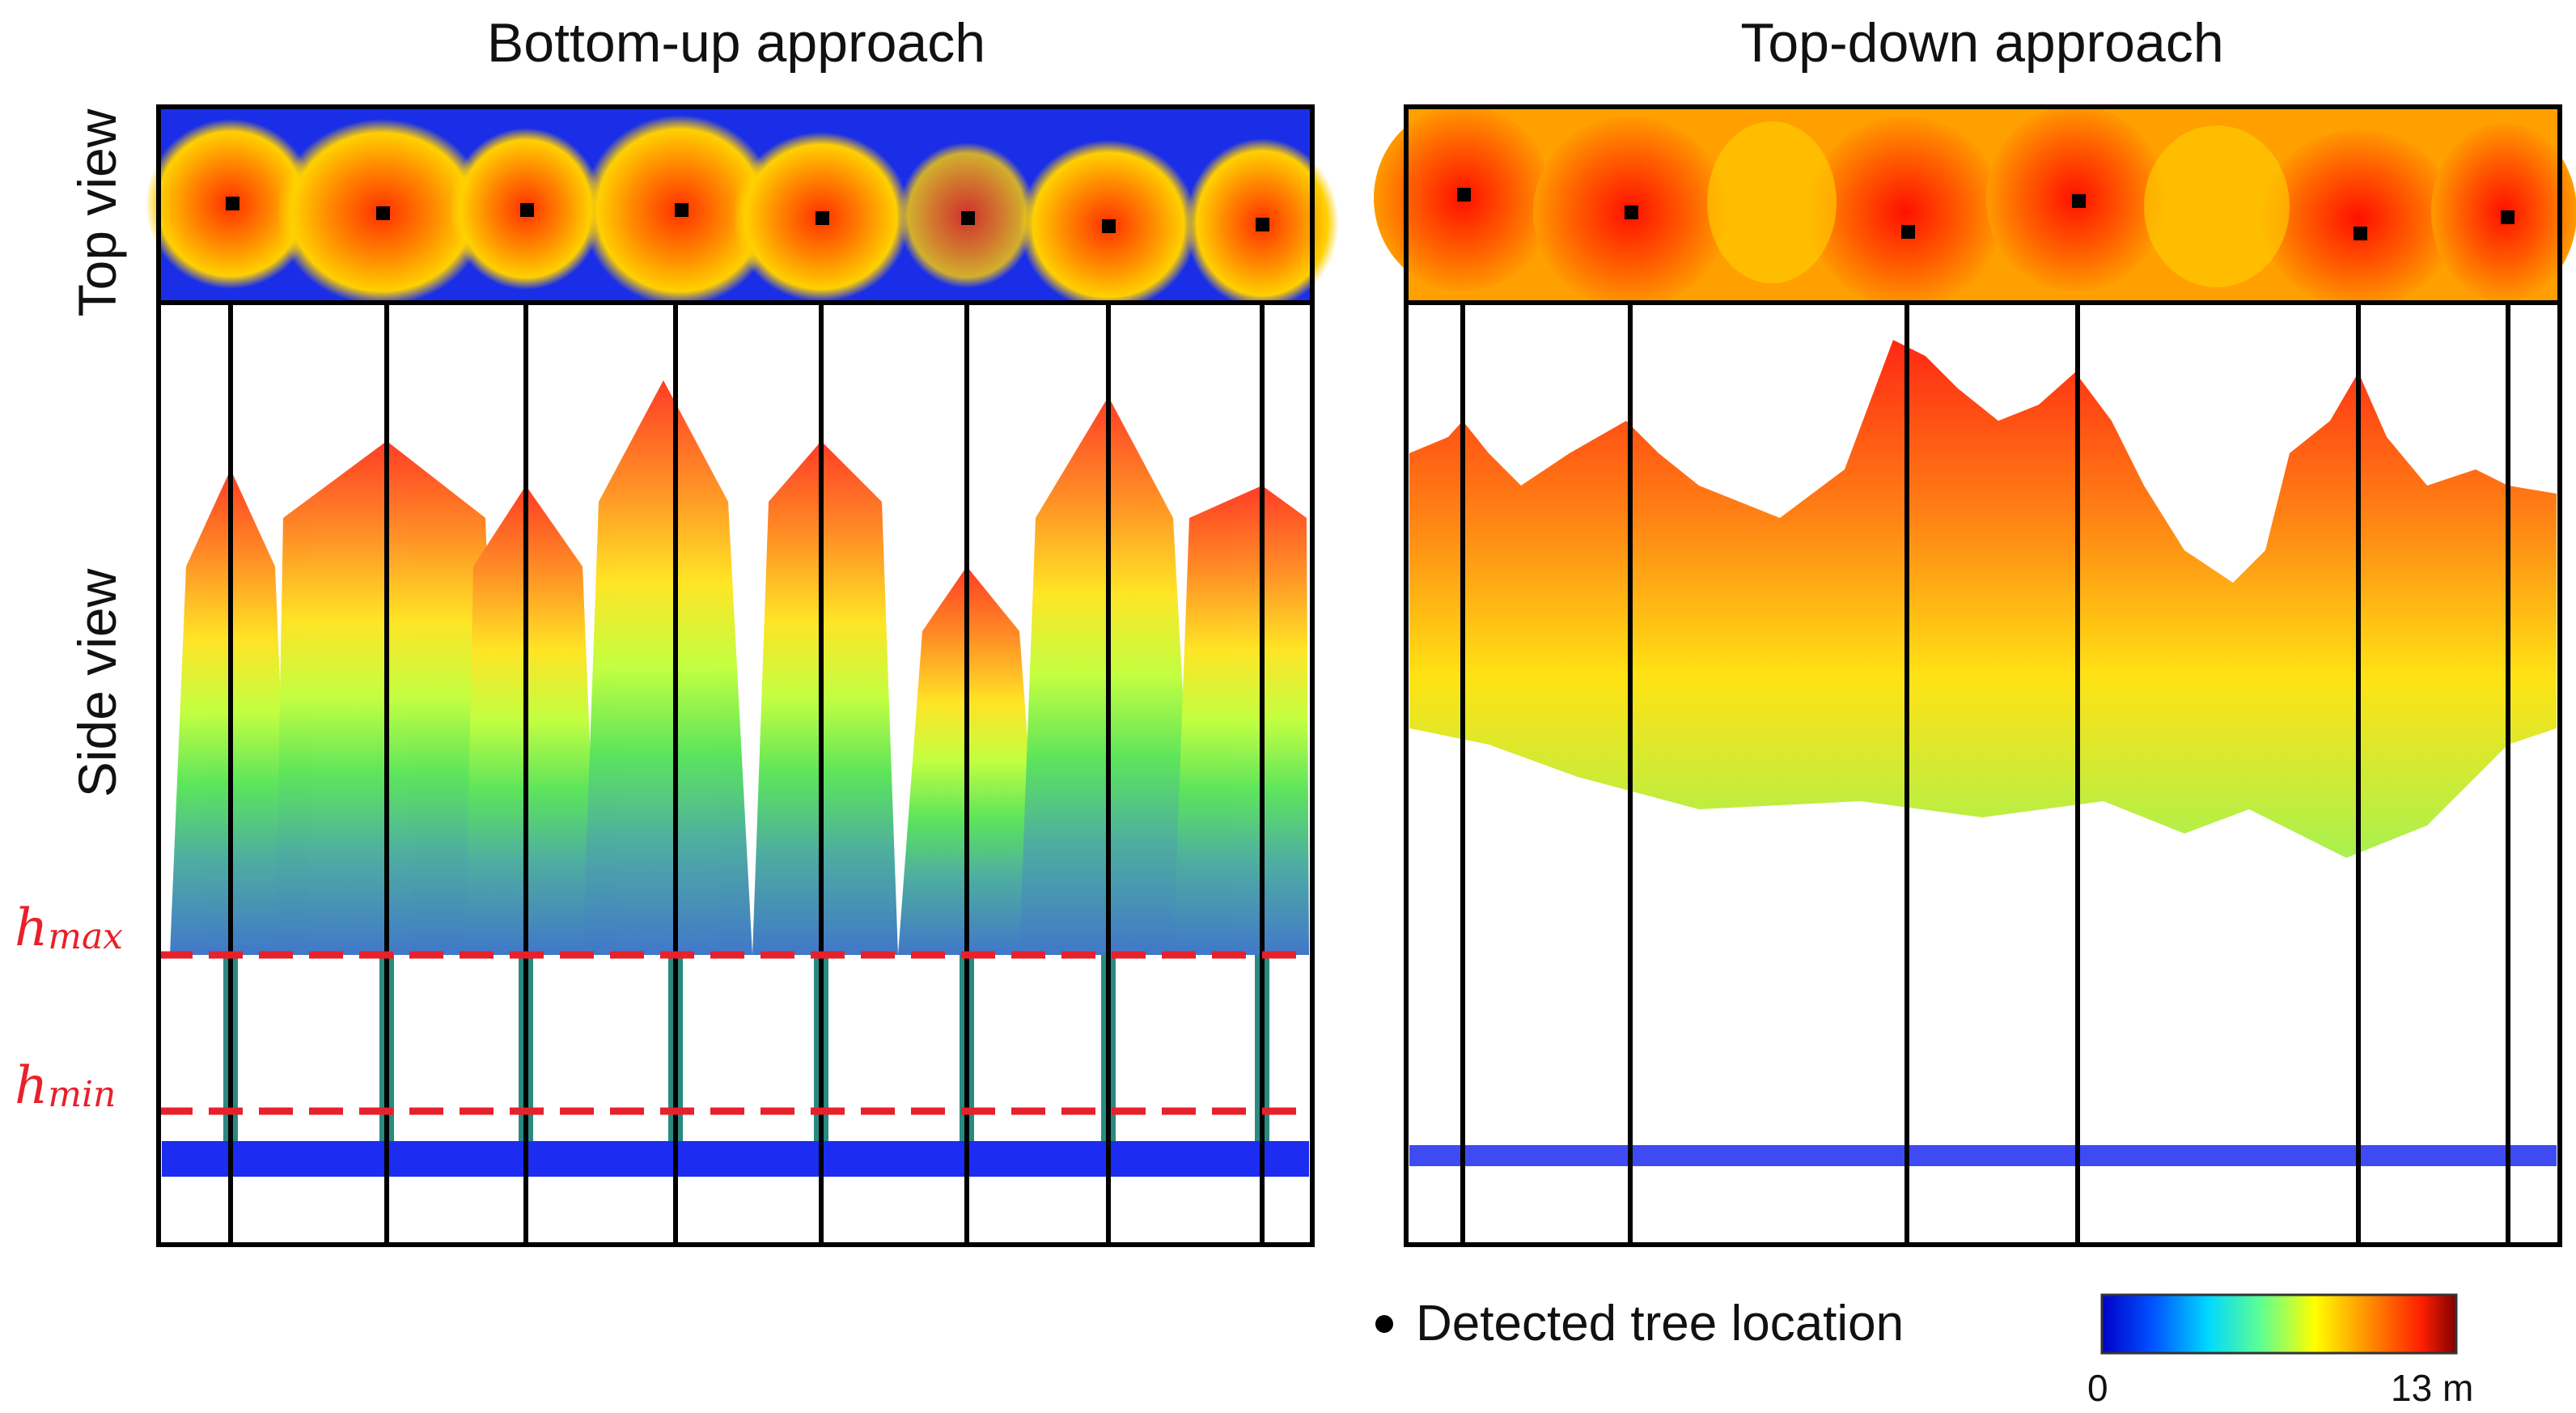 This screenshot has width=2576, height=1413. I want to click on top-down-tree-markers, so click(1986, 214).